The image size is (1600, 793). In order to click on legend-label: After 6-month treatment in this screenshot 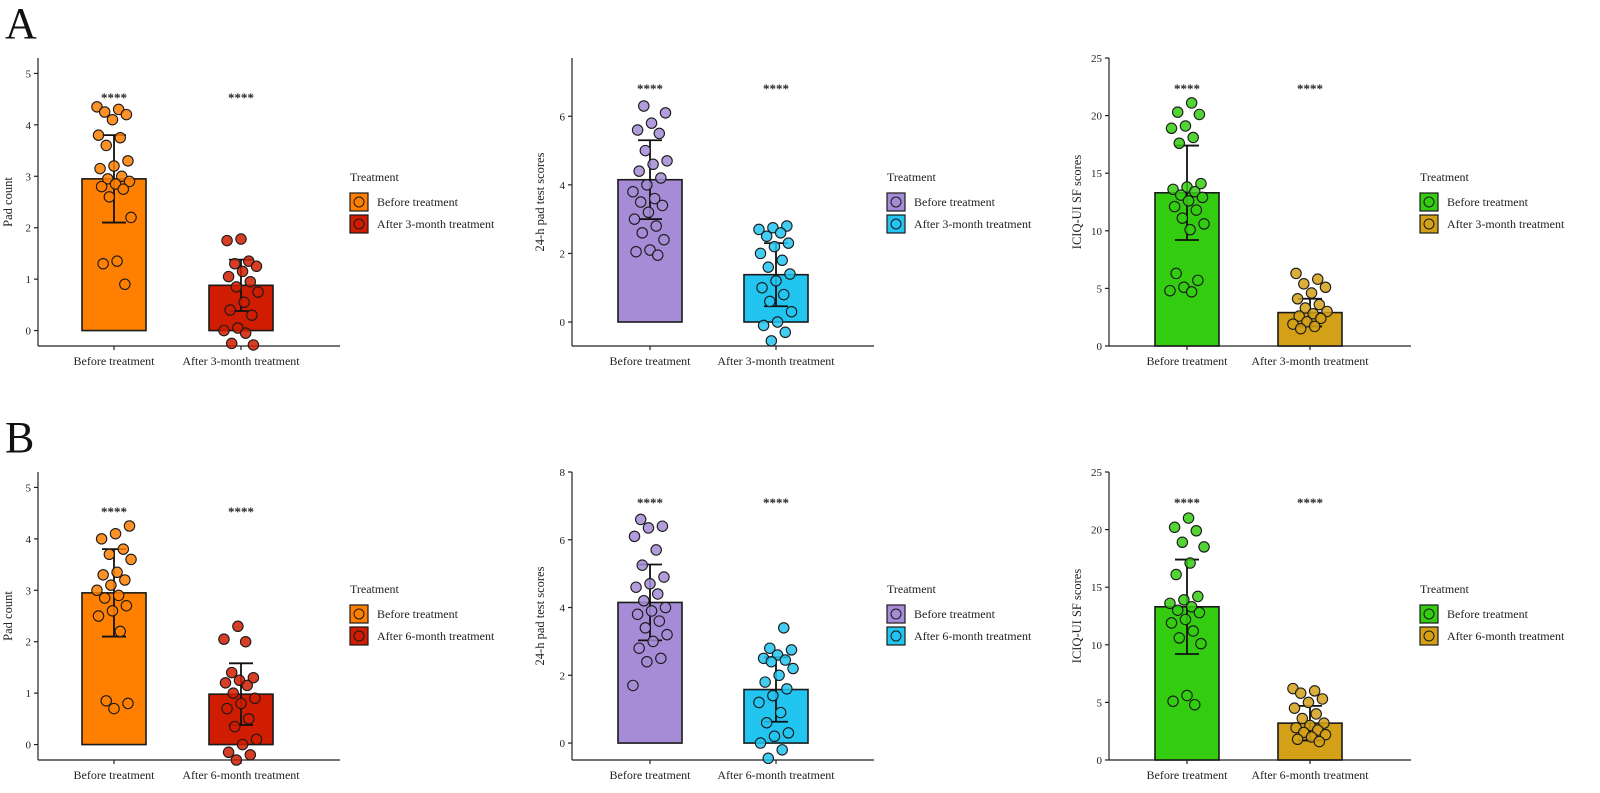, I will do `click(1506, 636)`.